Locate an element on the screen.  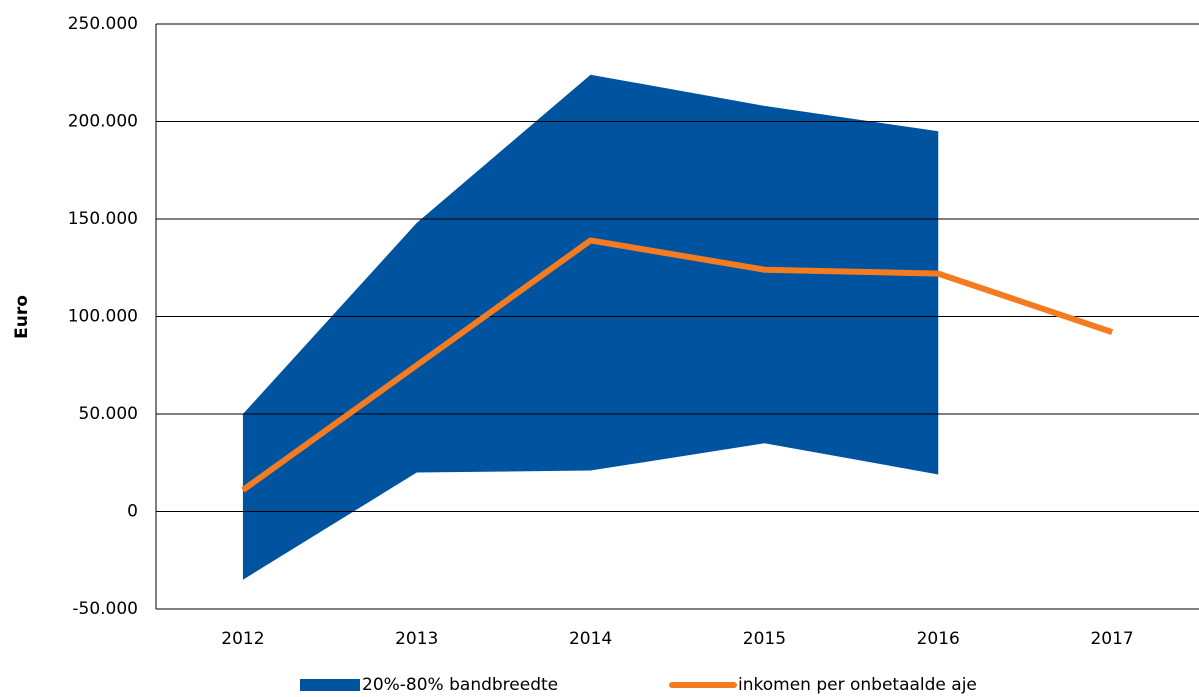
y-tick-label: 250.000 is located at coordinates (103, 24).